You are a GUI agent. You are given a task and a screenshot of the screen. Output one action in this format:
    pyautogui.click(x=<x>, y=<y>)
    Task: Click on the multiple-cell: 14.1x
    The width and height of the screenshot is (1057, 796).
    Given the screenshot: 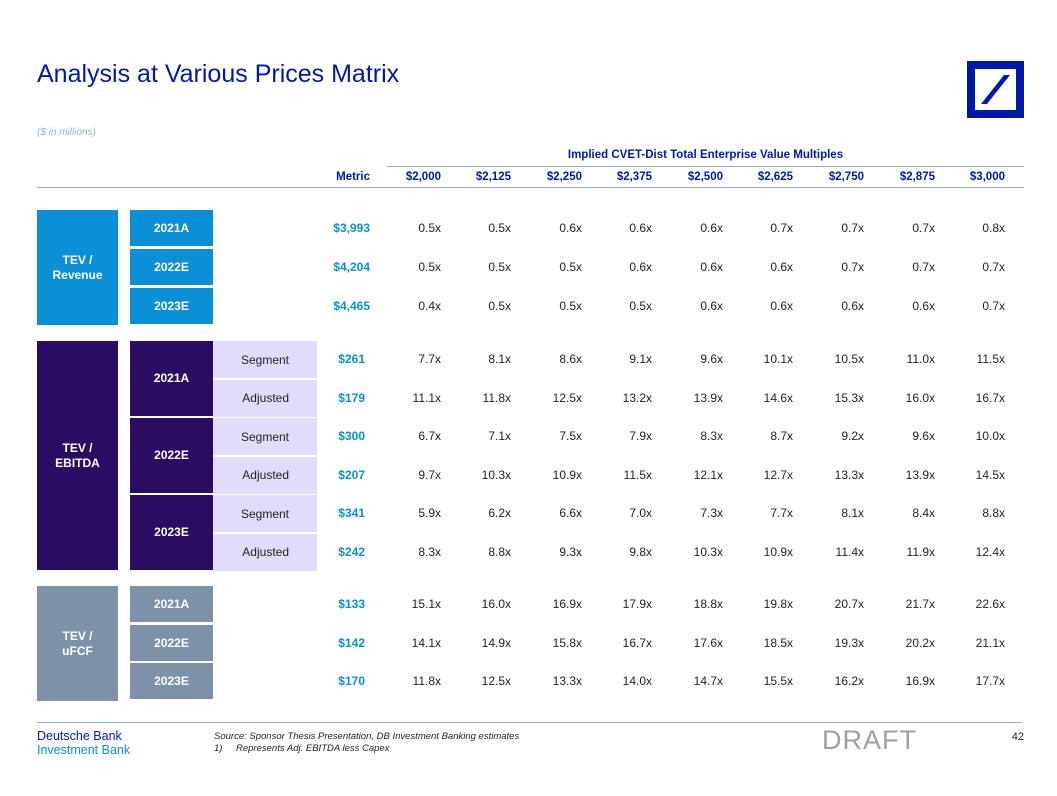 What is the action you would take?
    pyautogui.click(x=426, y=643)
    